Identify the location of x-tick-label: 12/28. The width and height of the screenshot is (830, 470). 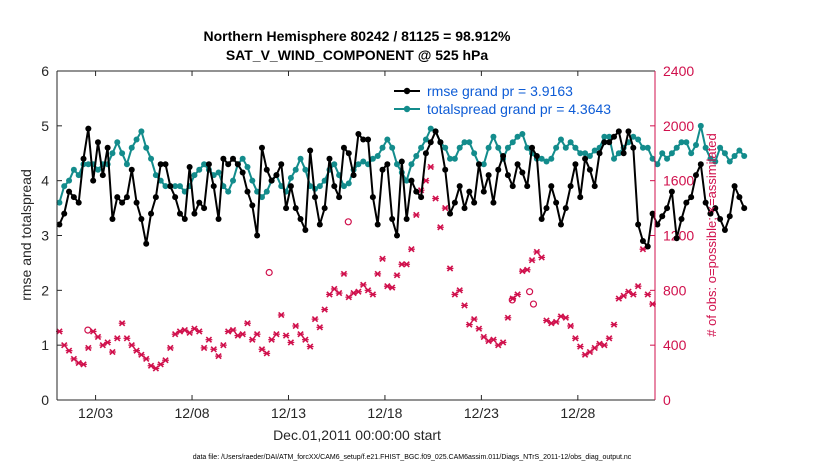
(577, 413).